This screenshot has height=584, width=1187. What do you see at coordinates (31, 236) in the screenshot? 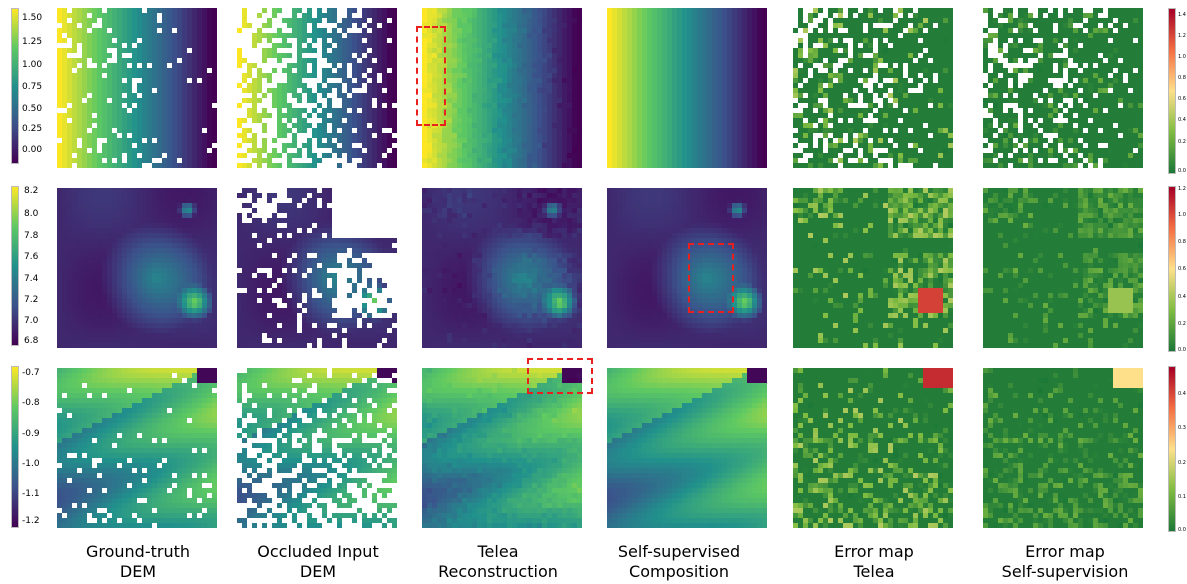
I see `tick-label: 7.8` at bounding box center [31, 236].